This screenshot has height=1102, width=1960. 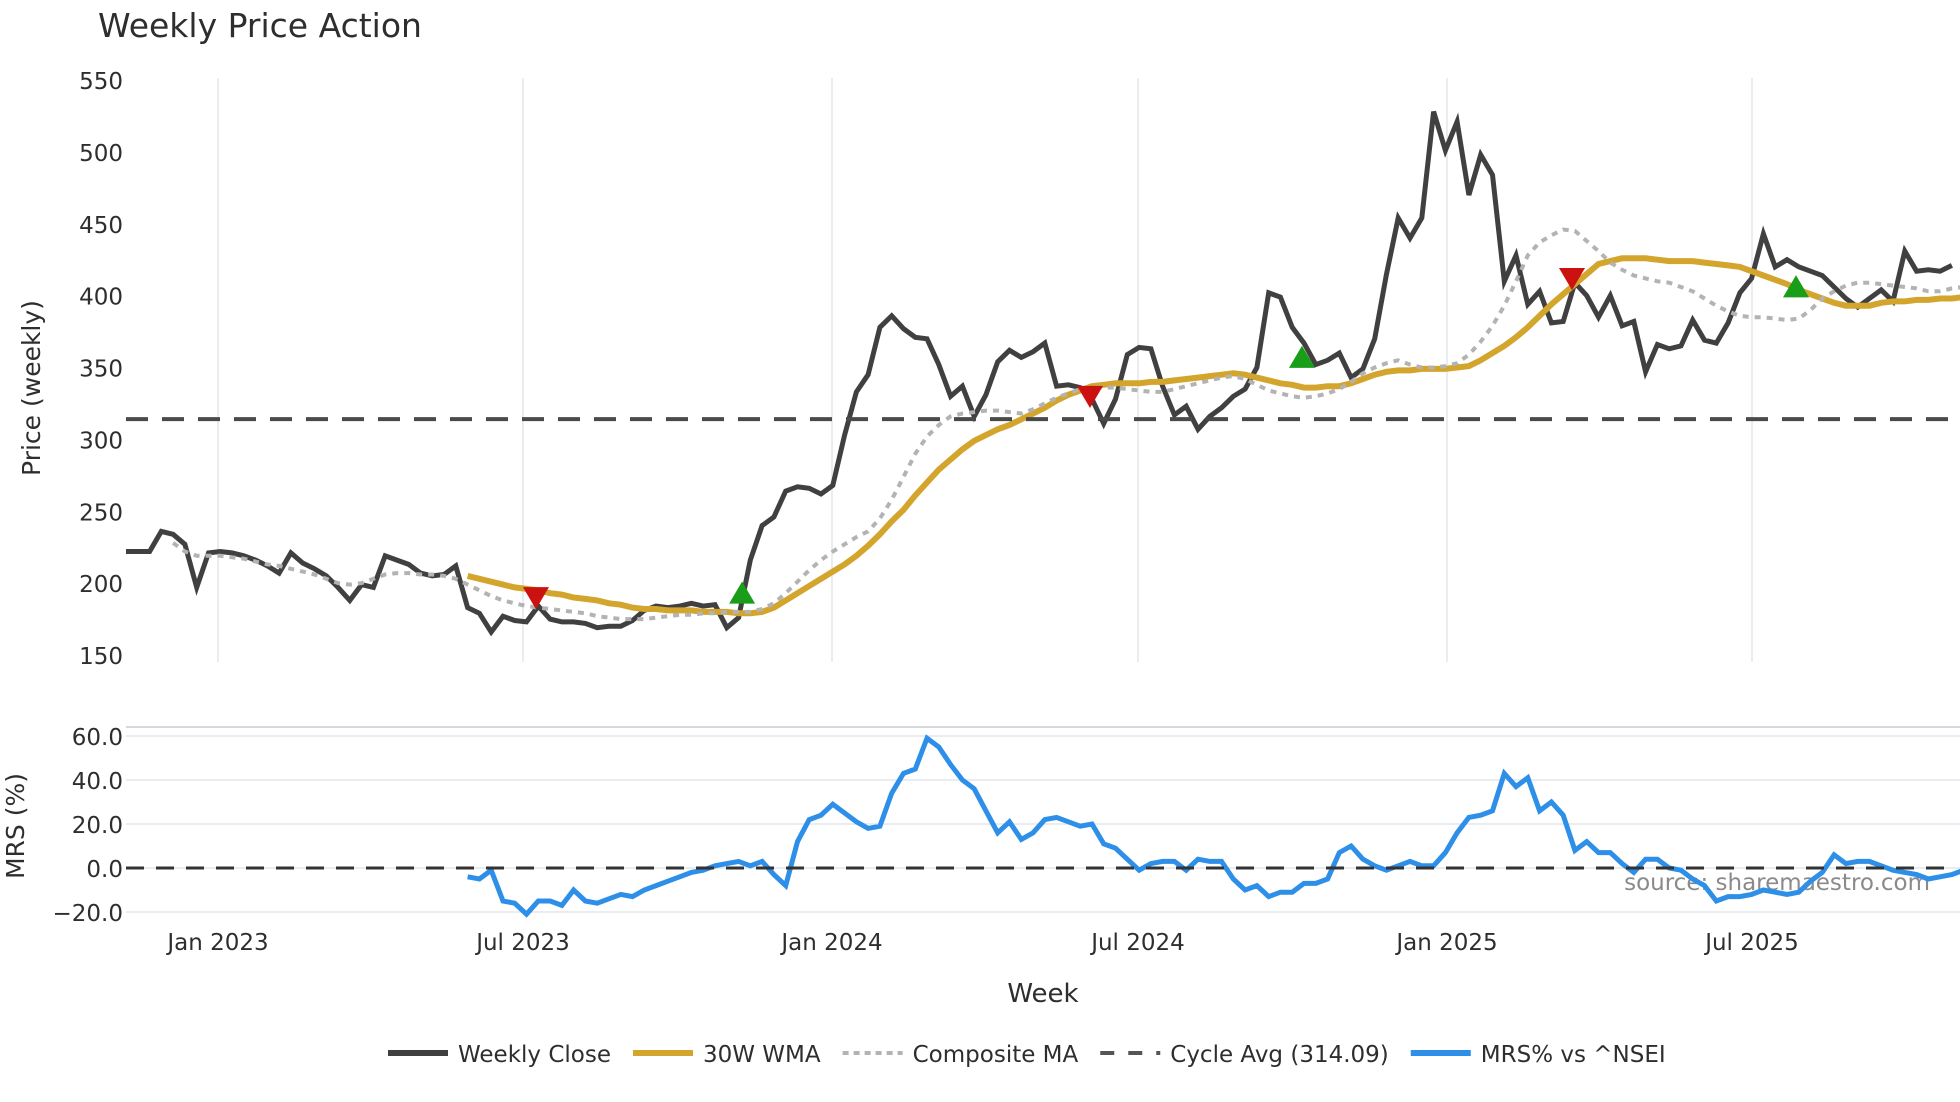 I want to click on price-tick-label: 300, so click(x=101, y=441).